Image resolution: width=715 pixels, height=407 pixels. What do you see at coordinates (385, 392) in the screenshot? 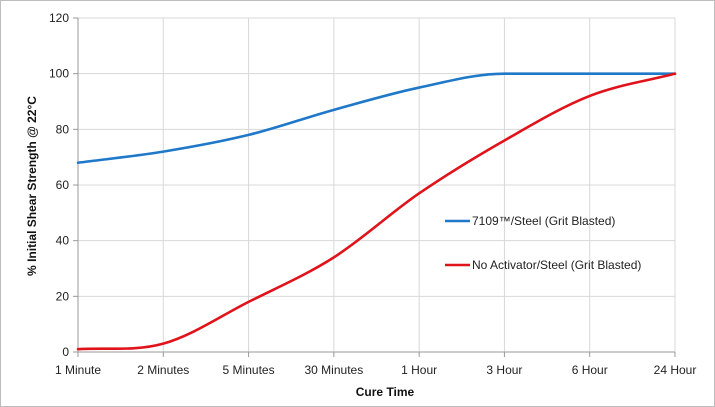
I see `x-axis-title: Cure Time` at bounding box center [385, 392].